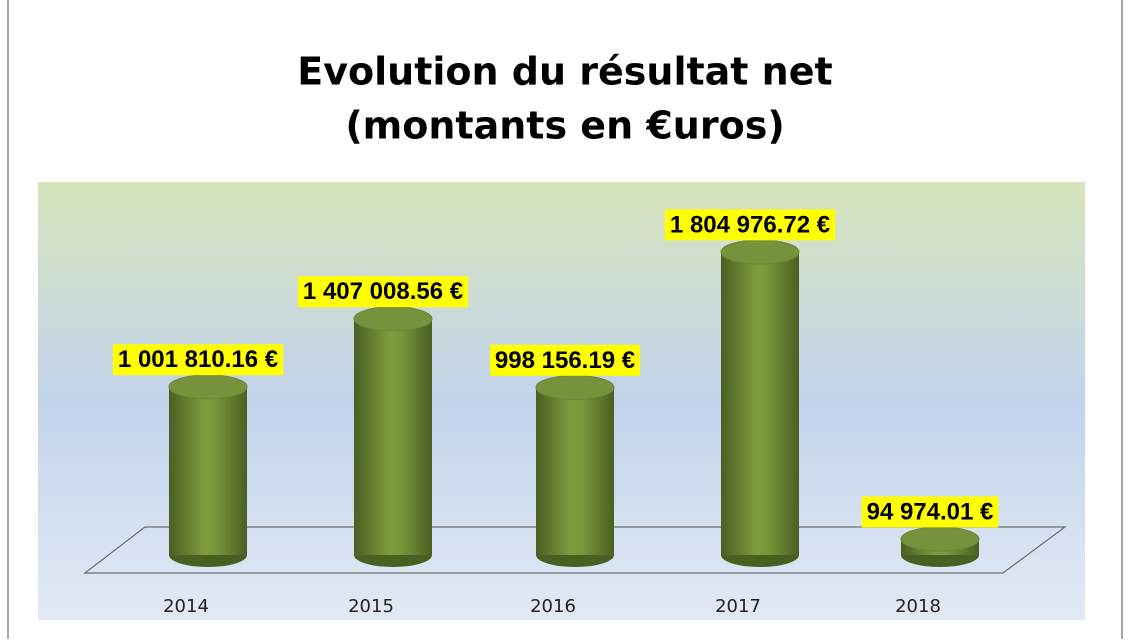 This screenshot has height=644, width=1130. What do you see at coordinates (553, 606) in the screenshot?
I see `x-tick-label: 2016` at bounding box center [553, 606].